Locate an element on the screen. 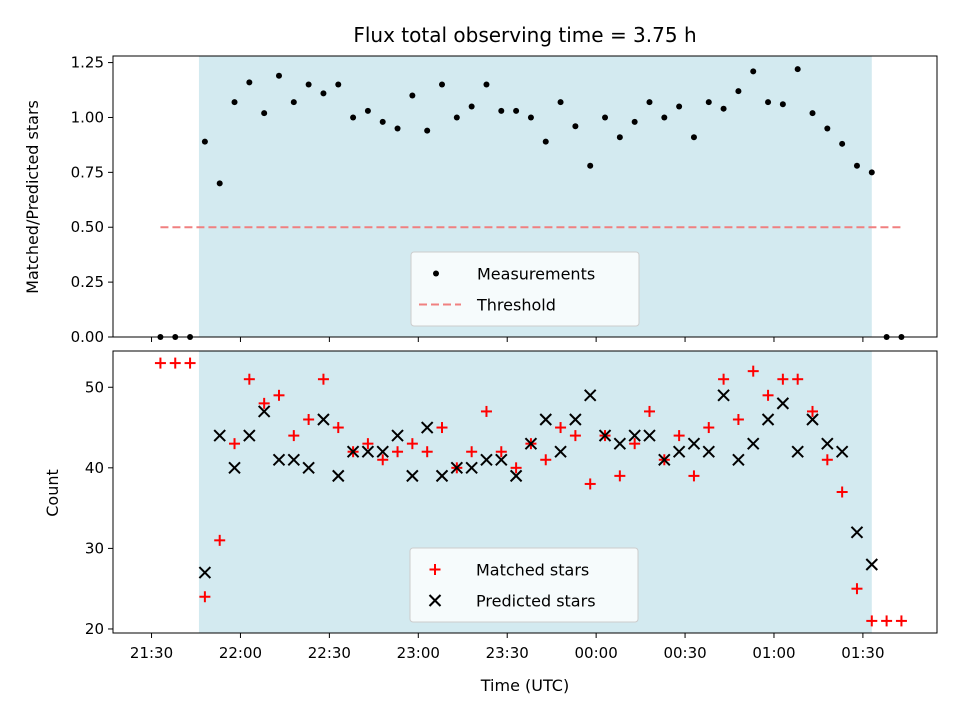  bottom-y-tick-label: 40 is located at coordinates (94, 468).